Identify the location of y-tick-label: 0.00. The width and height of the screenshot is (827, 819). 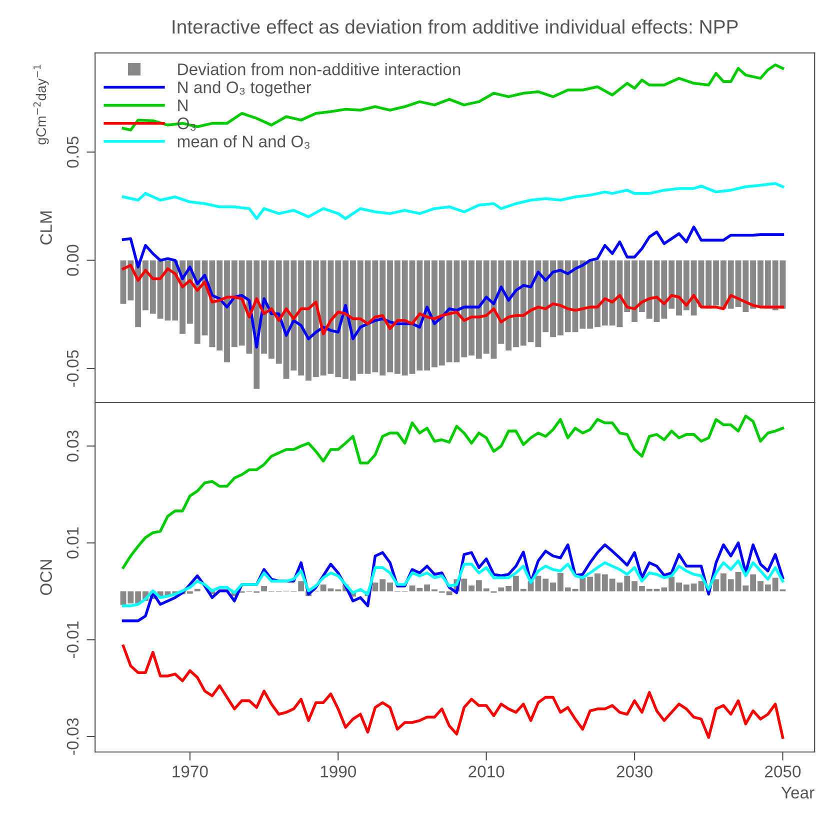
(72, 260).